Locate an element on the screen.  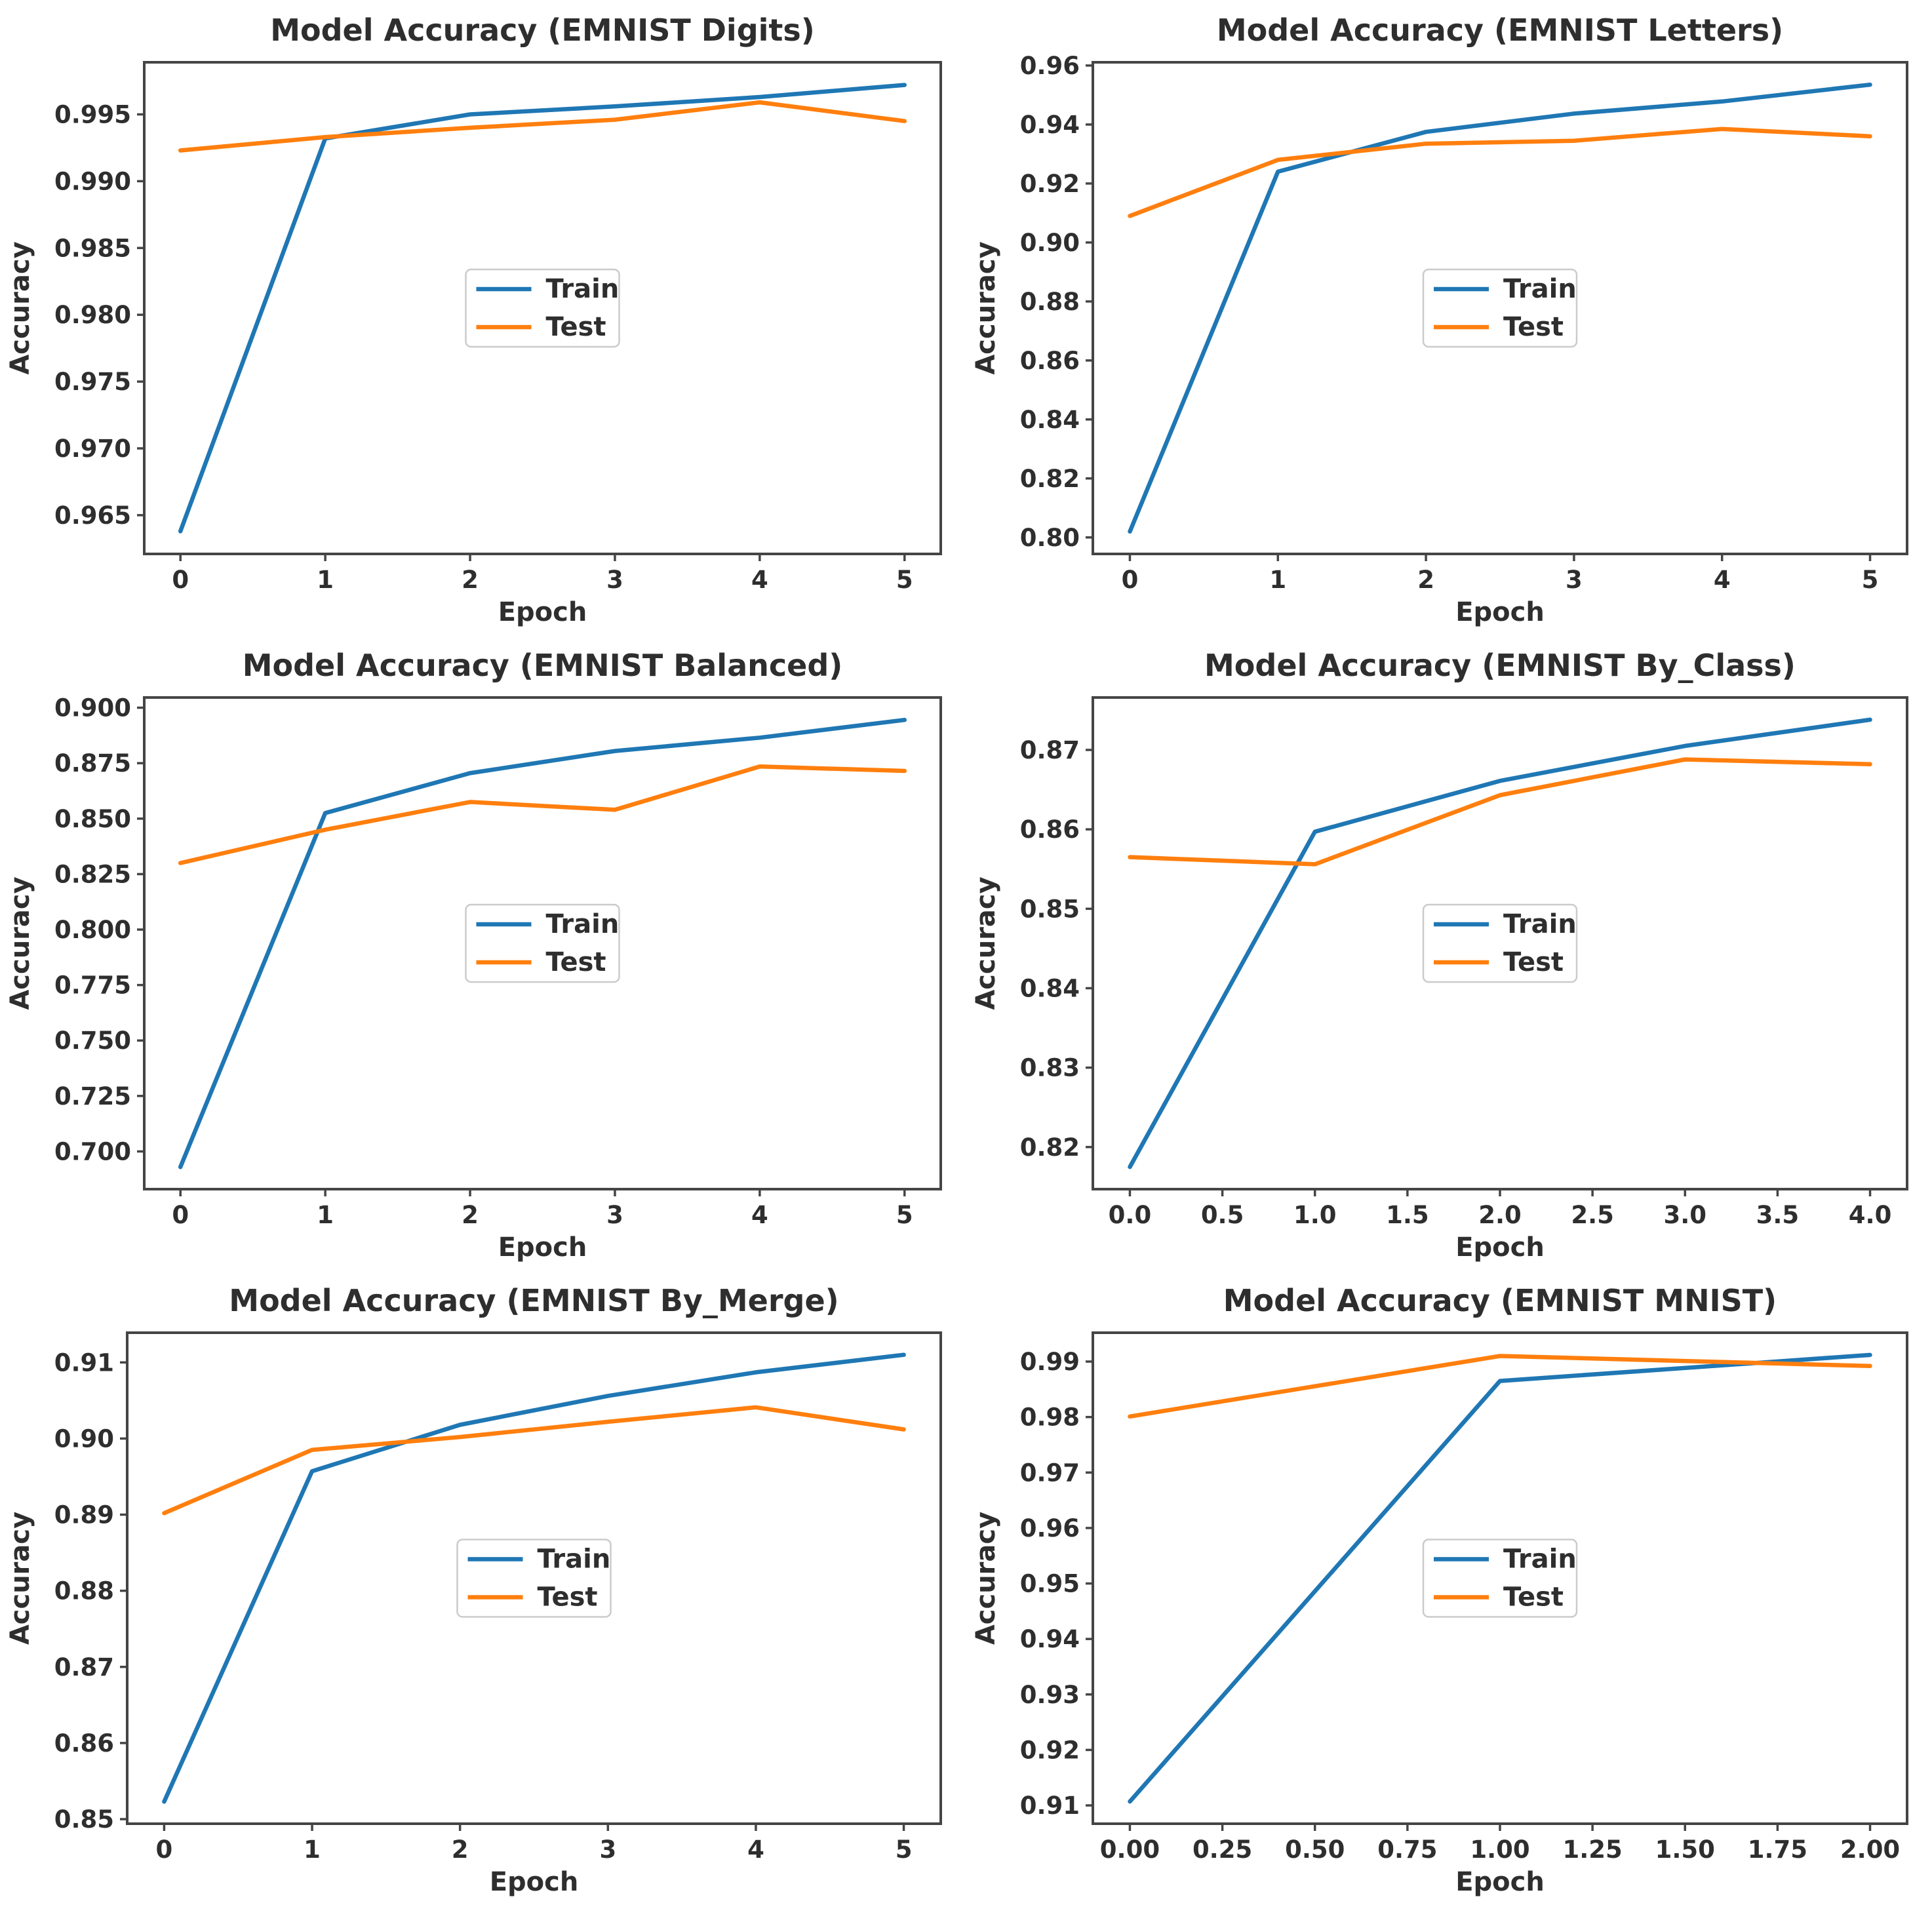
x-tick-label: 0.25 is located at coordinates (1222, 1850).